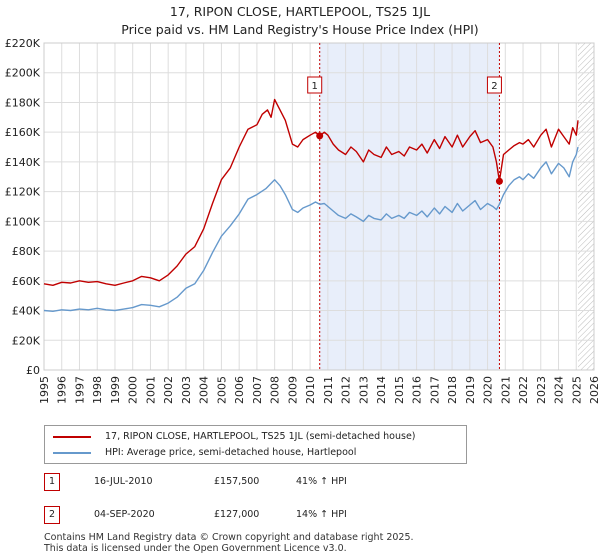 This screenshot has width=600, height=560. What do you see at coordinates (62, 390) in the screenshot?
I see `x-tick-label: 1996` at bounding box center [62, 390].